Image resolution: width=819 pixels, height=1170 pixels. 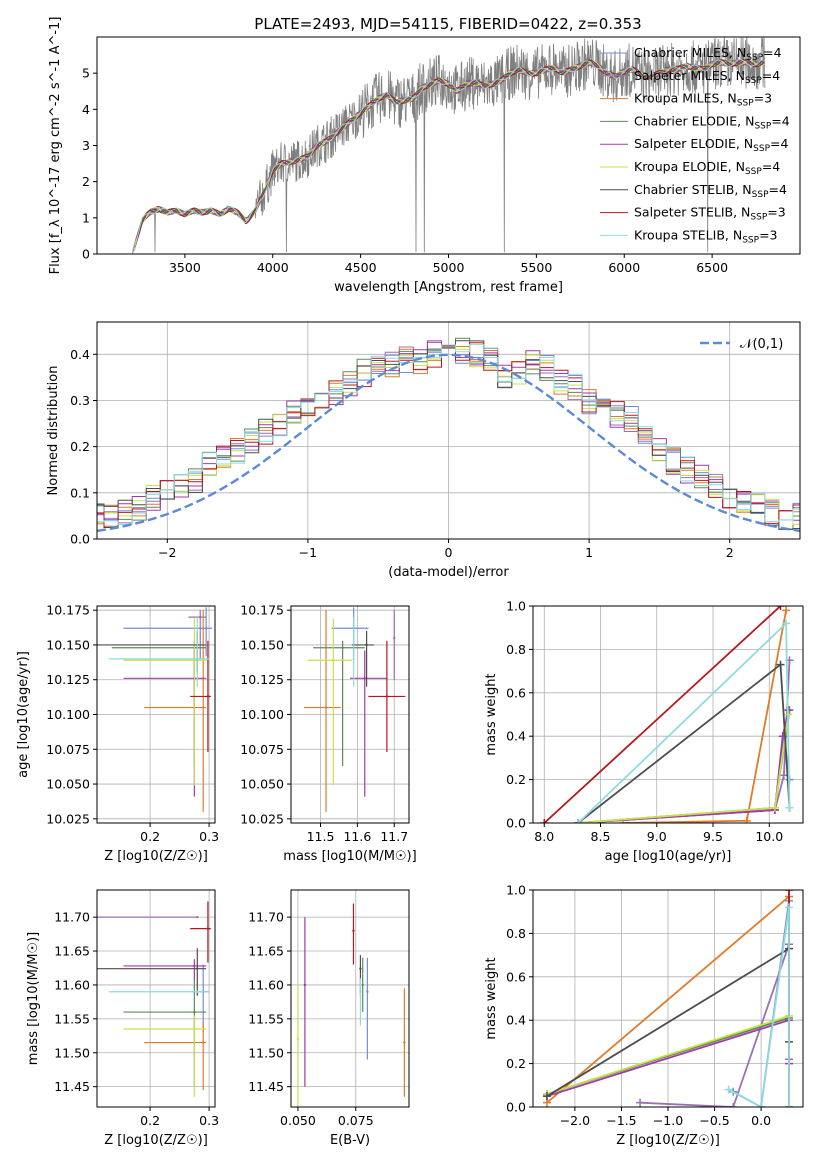 I want to click on x-tick-label: 3500, so click(x=185, y=267).